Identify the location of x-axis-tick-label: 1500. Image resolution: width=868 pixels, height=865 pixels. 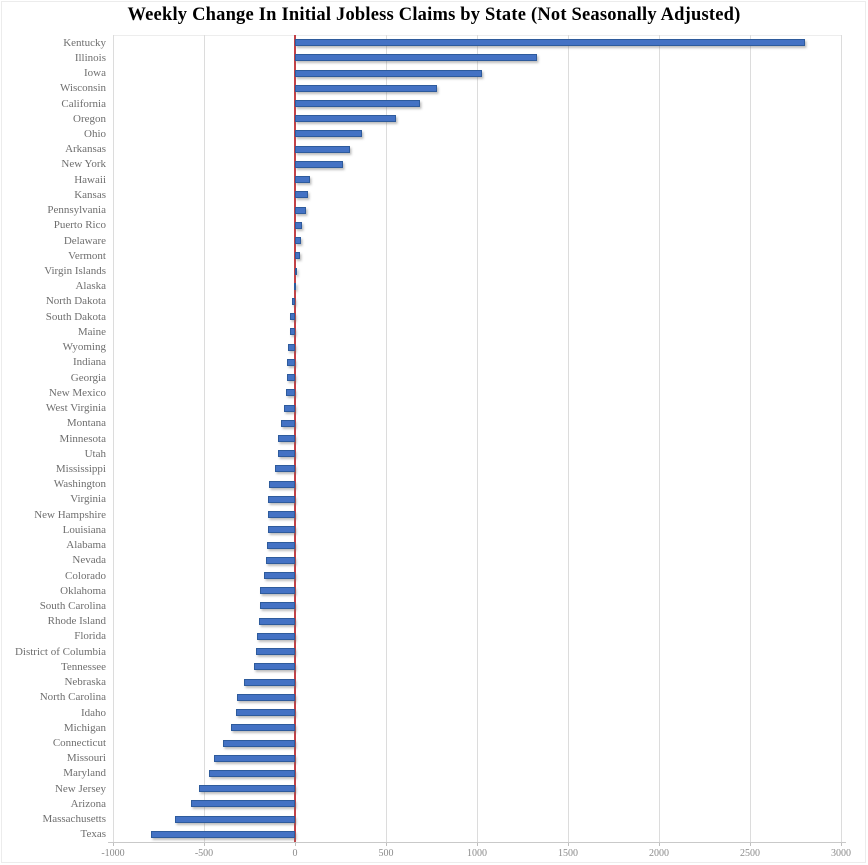
(568, 853).